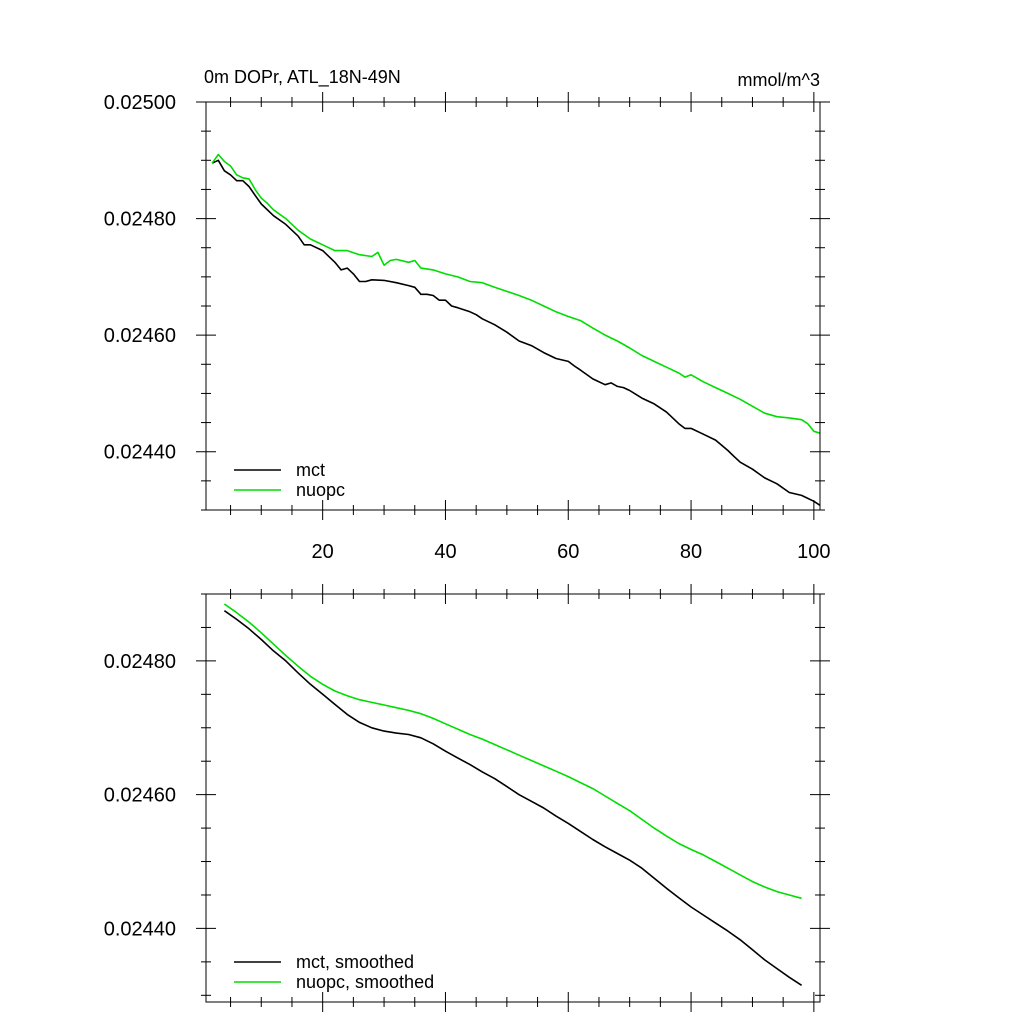 This screenshot has width=1024, height=1024. I want to click on x-tick-label: 40, so click(445, 552).